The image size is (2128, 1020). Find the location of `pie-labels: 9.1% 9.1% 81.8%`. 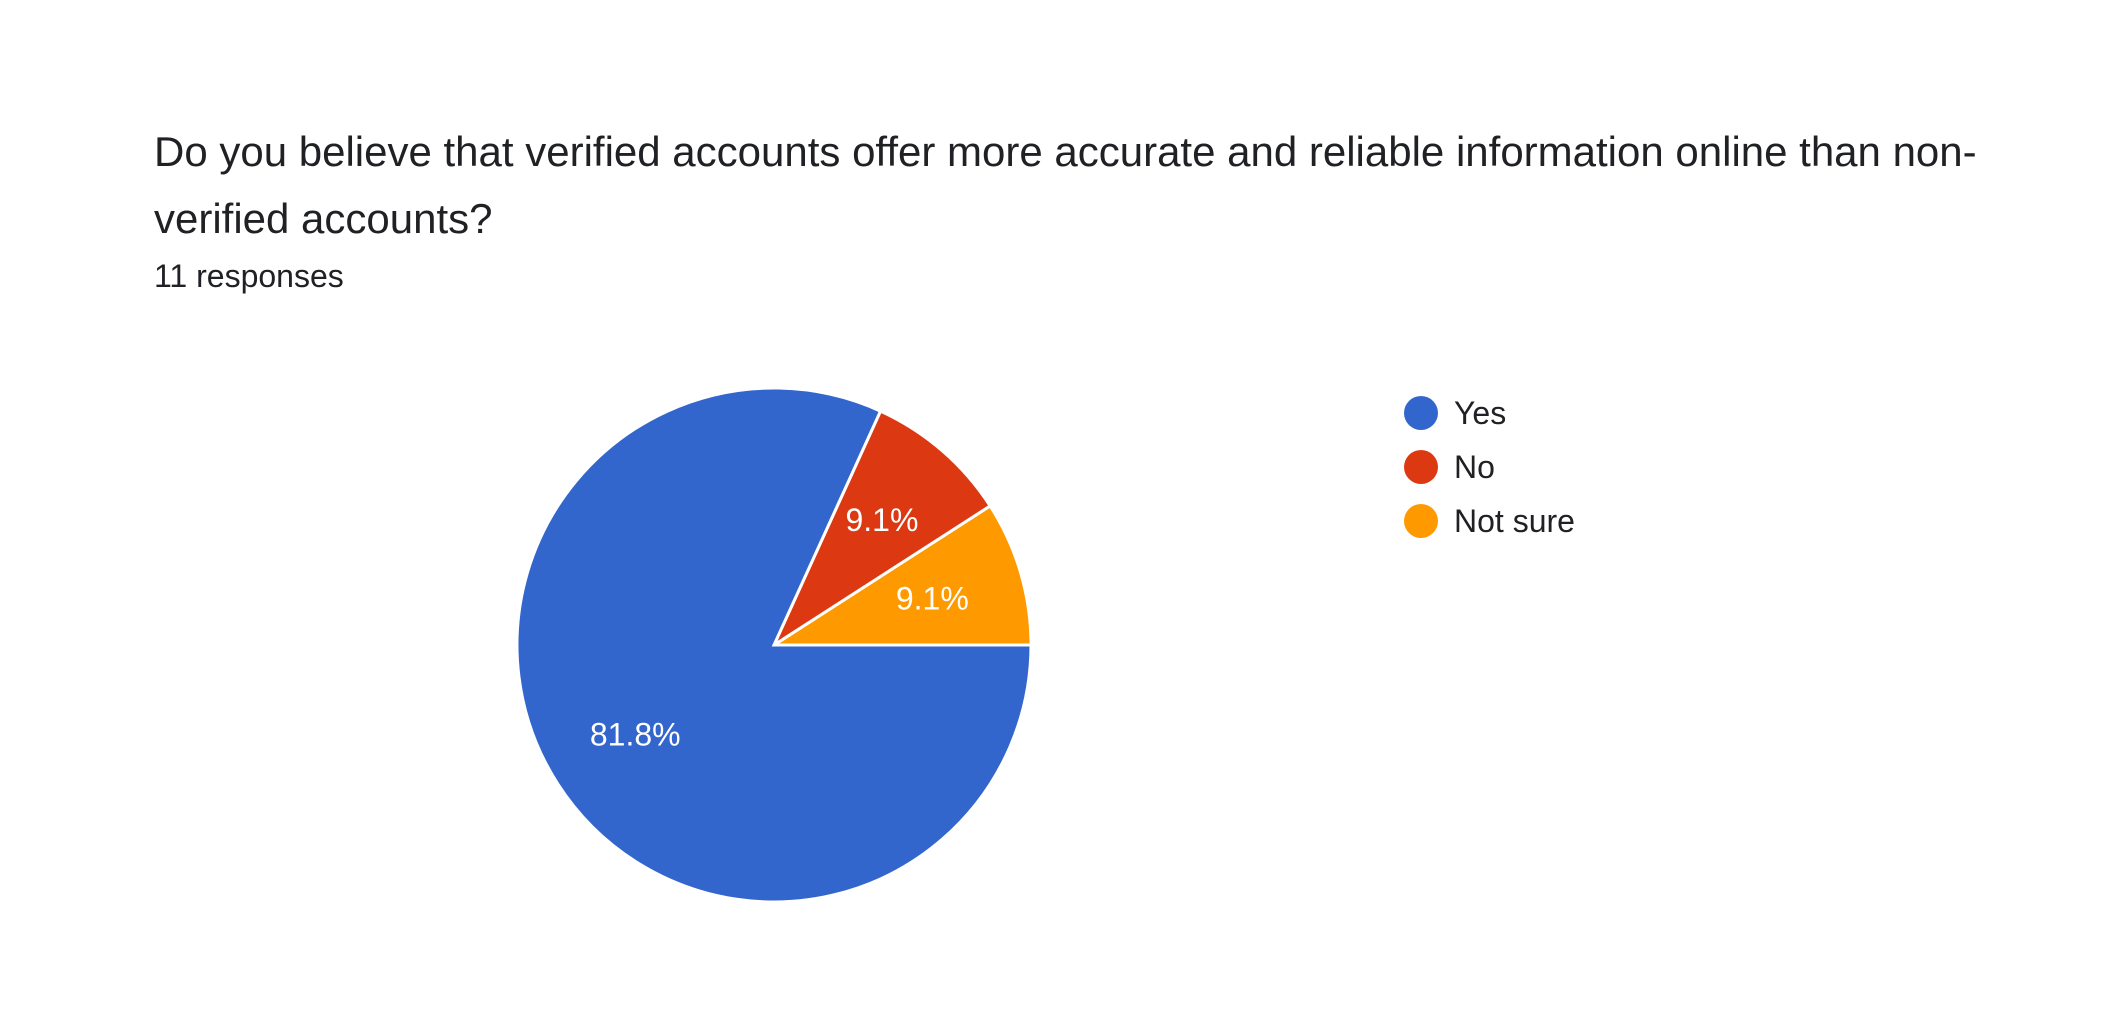

pie-labels: 9.1% 9.1% 81.8% is located at coordinates (779, 627).